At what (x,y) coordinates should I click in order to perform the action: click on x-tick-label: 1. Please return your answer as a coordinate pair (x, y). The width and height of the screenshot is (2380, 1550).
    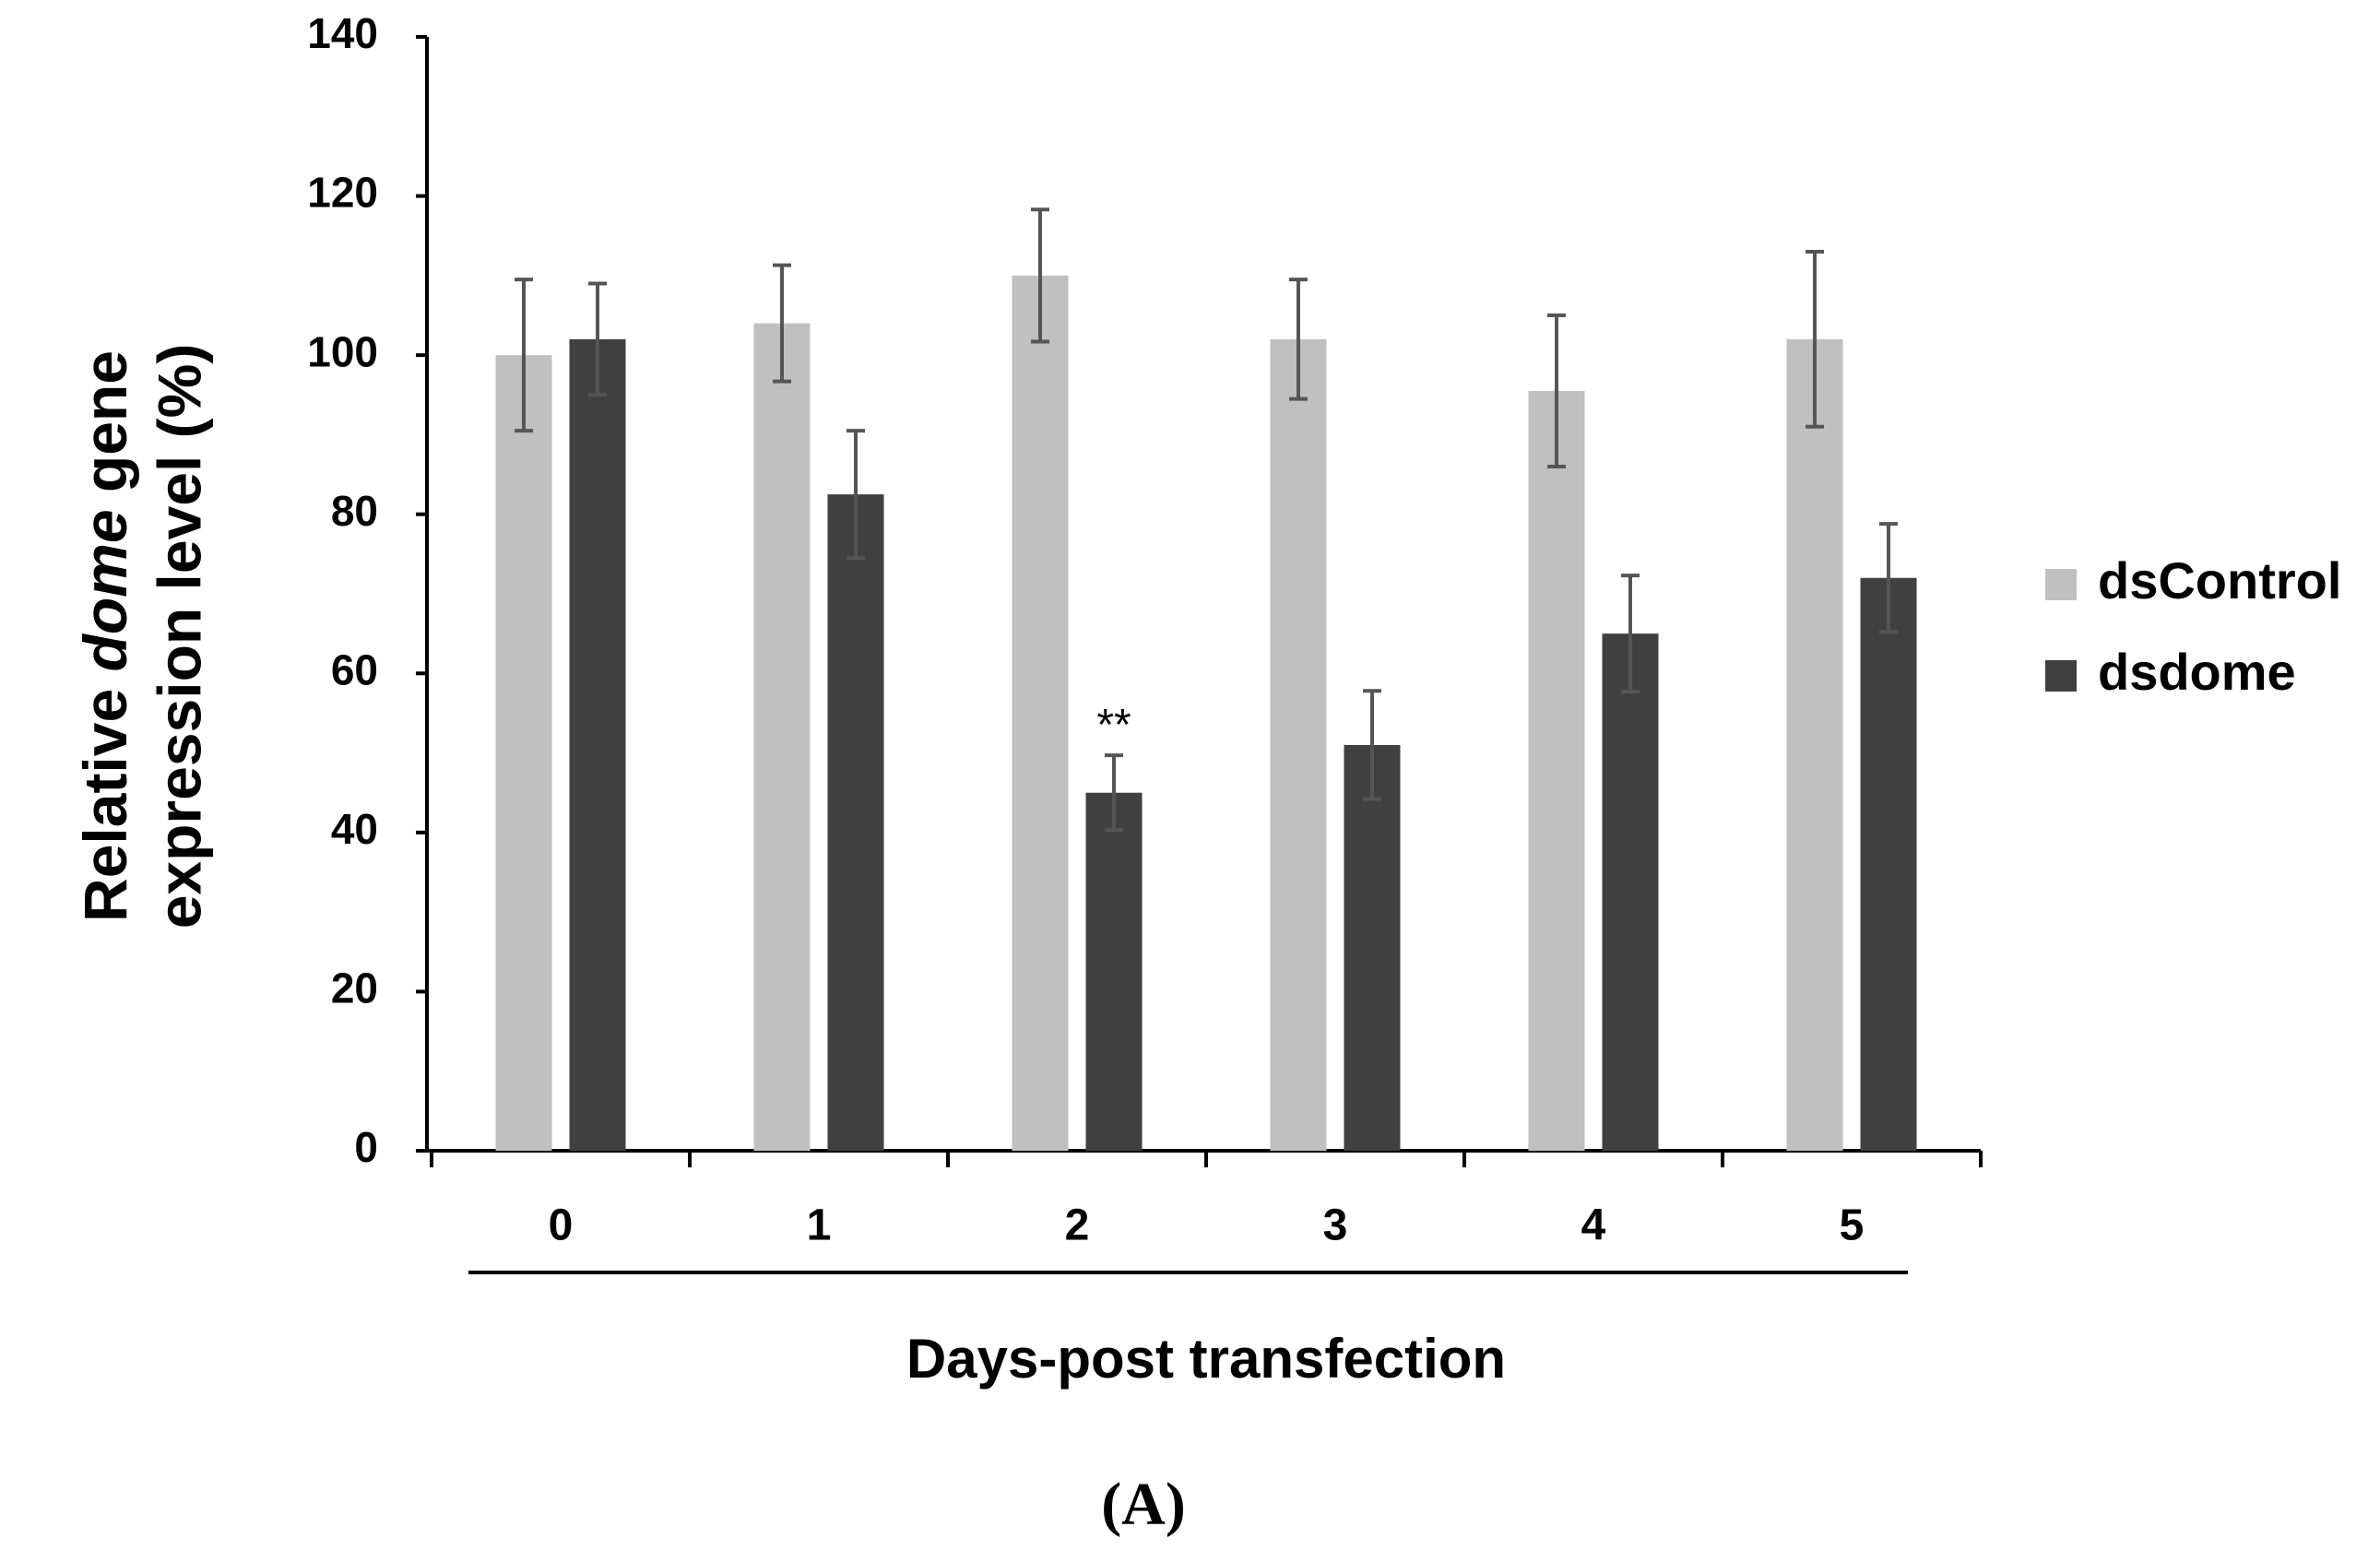
    Looking at the image, I should click on (819, 1225).